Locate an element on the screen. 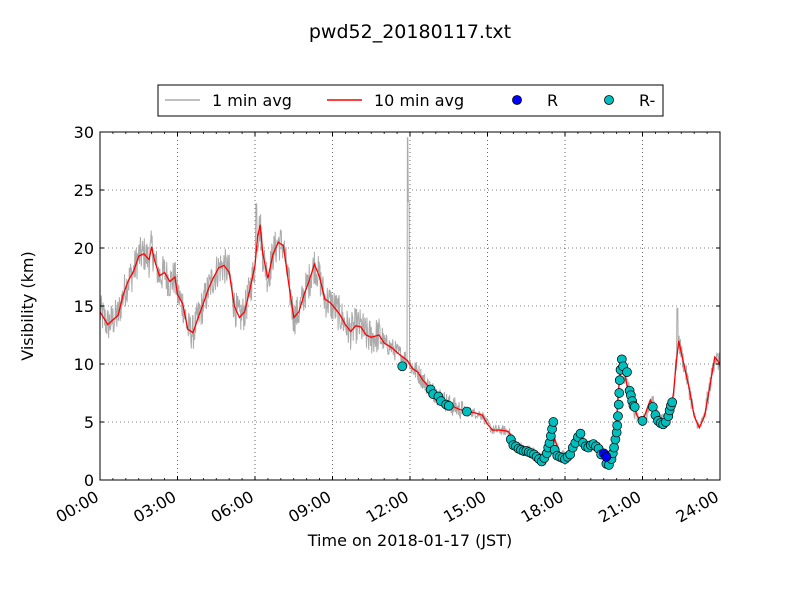 This screenshot has width=800, height=600. x-tick-label: 18:00 is located at coordinates (542, 507).